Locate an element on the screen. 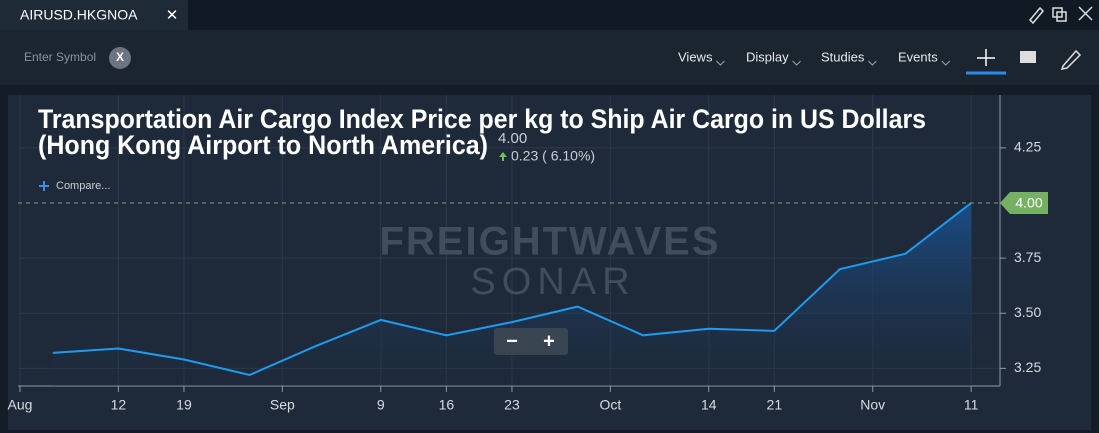  y-tick-label: 3.25 is located at coordinates (1027, 367).